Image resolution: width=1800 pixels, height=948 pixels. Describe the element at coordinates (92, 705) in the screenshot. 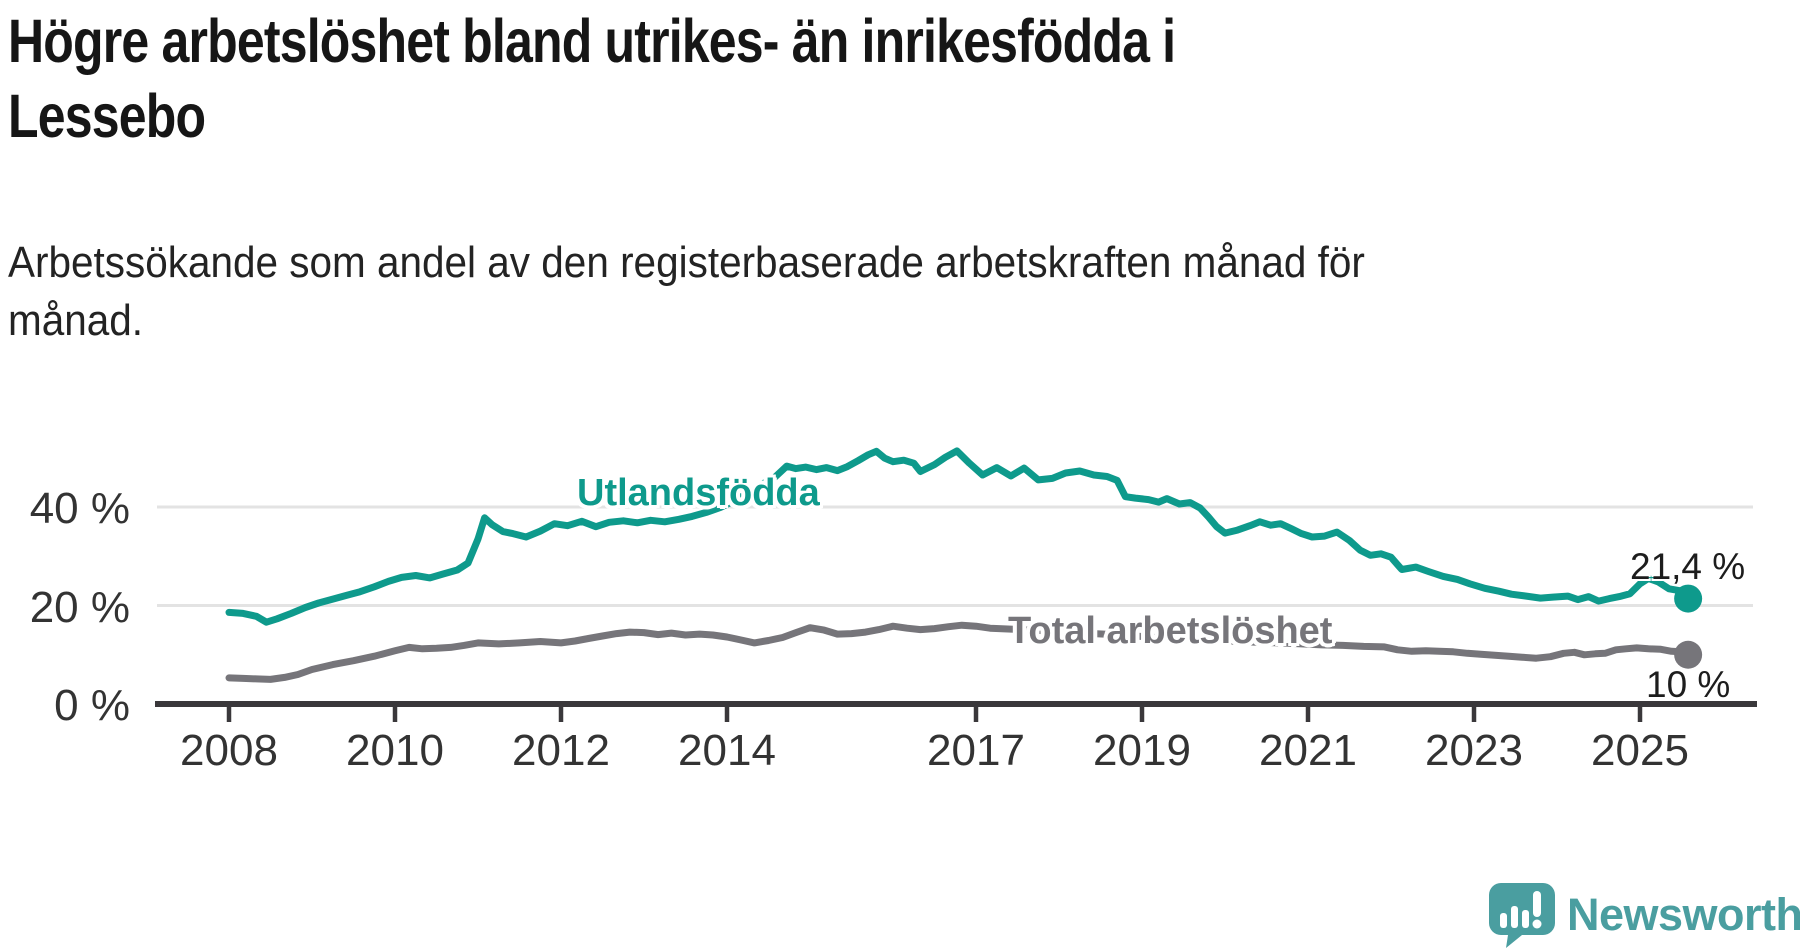

I see `y-tick-label-0: 0 %` at that location.